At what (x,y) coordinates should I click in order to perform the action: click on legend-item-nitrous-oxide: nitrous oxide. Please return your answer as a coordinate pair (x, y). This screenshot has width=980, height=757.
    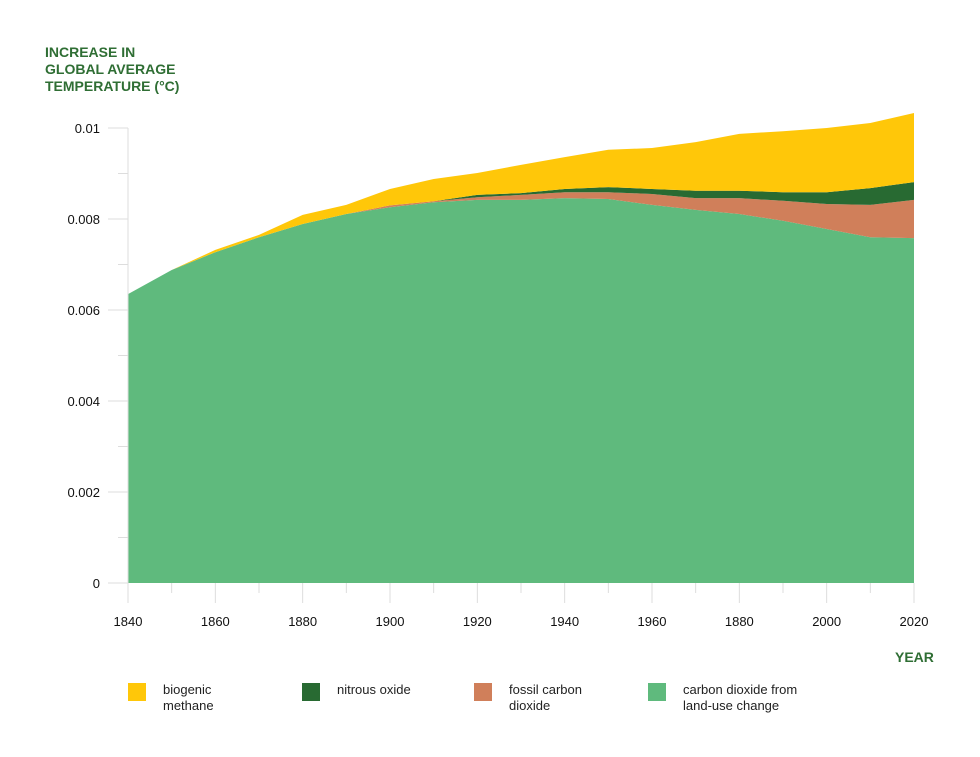
    Looking at the image, I should click on (394, 691).